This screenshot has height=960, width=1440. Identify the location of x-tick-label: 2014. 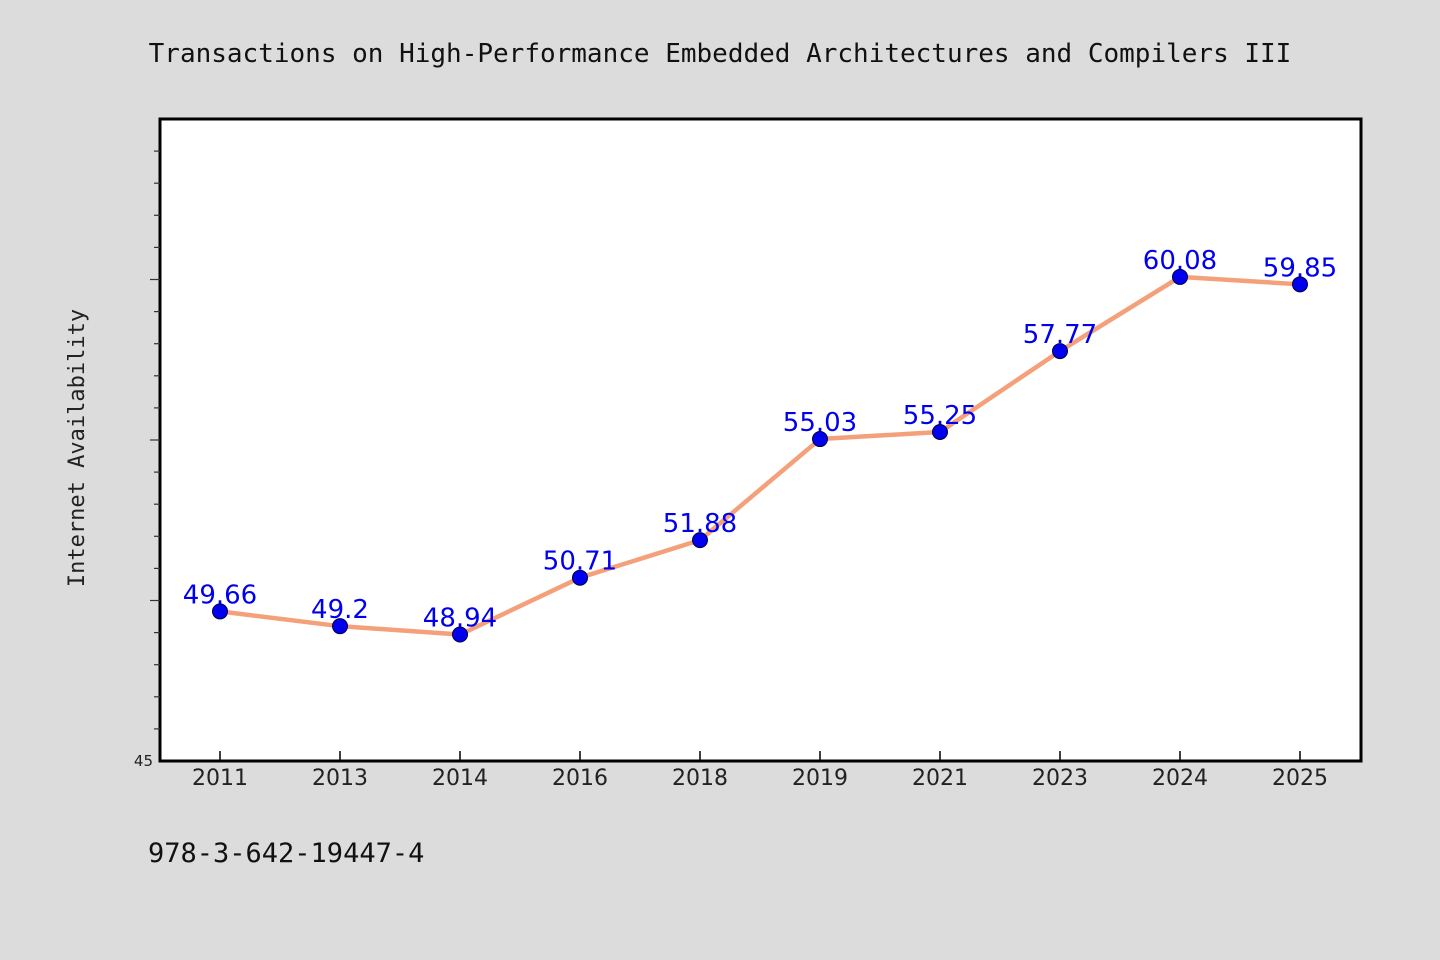
(460, 778).